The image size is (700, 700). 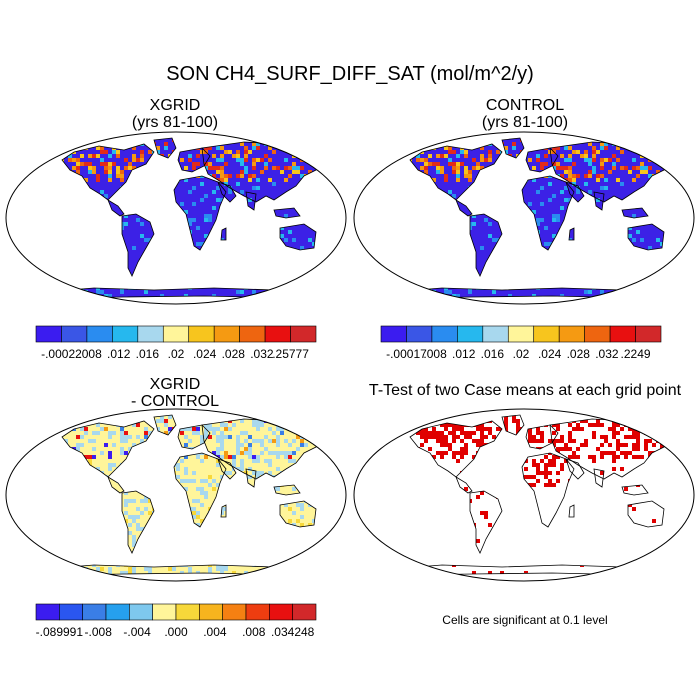 I want to click on colorbar-label: -.00017, so click(x=406, y=354).